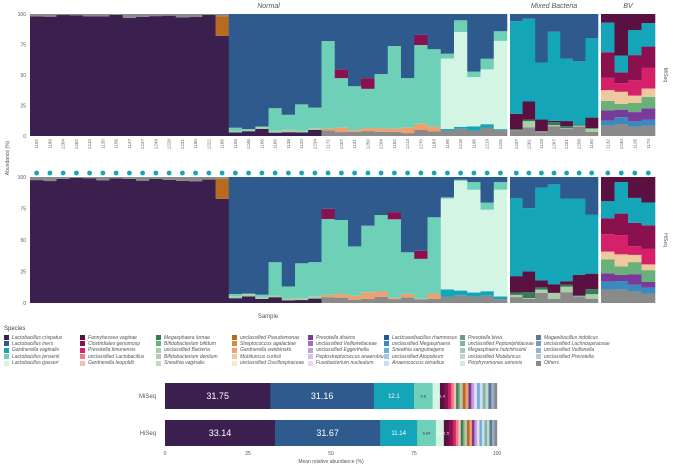  What do you see at coordinates (248, 454) in the screenshot?
I see `mean-x-tick: 25` at bounding box center [248, 454].